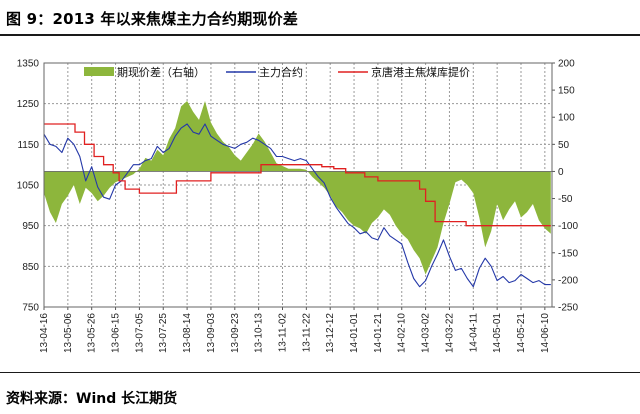 The image size is (640, 414). What do you see at coordinates (281, 72) in the screenshot?
I see `legend-label: 主力合约` at bounding box center [281, 72].